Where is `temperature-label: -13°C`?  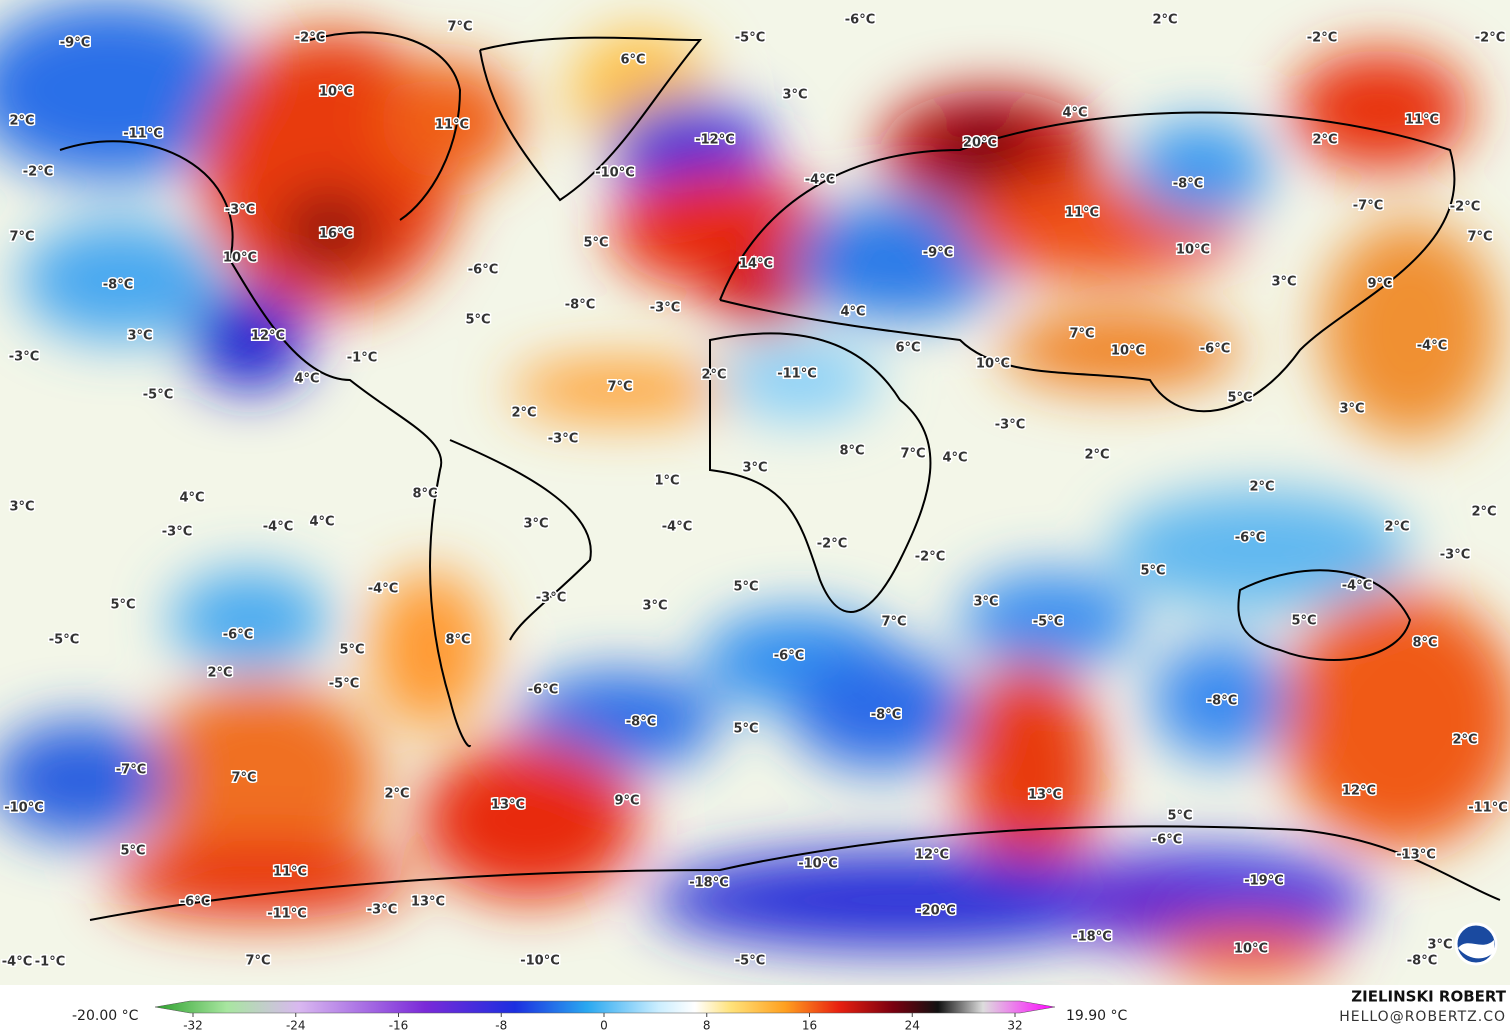 temperature-label: -13°C is located at coordinates (1416, 855).